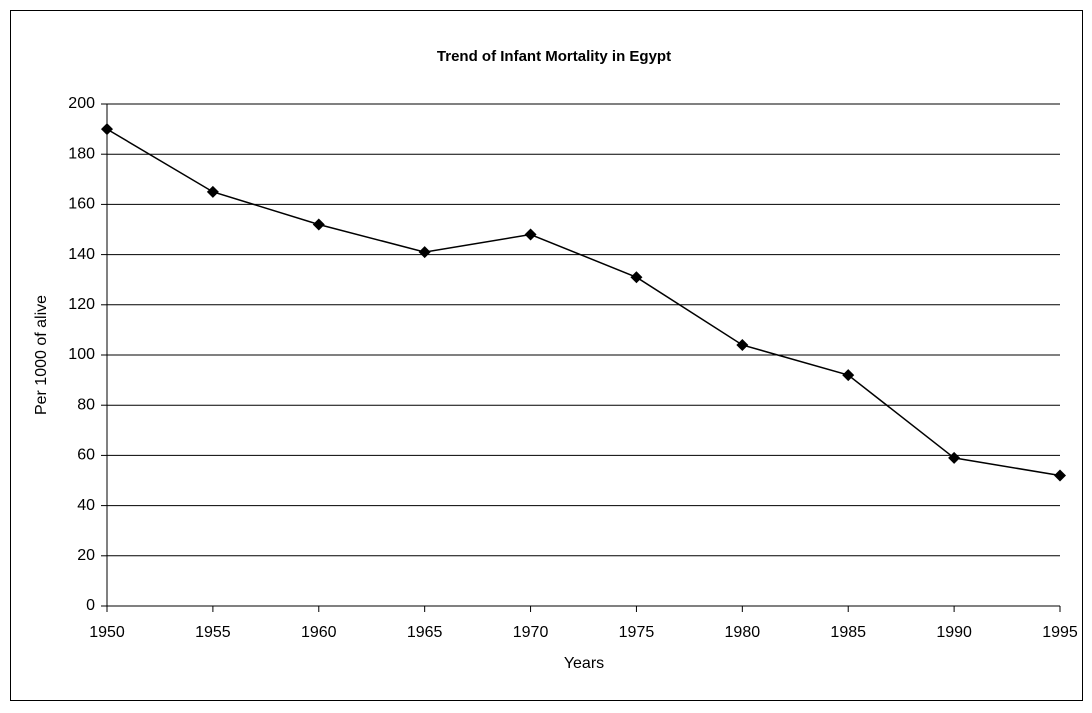 This screenshot has height=713, width=1092. I want to click on y-tick-label: 100, so click(81, 354).